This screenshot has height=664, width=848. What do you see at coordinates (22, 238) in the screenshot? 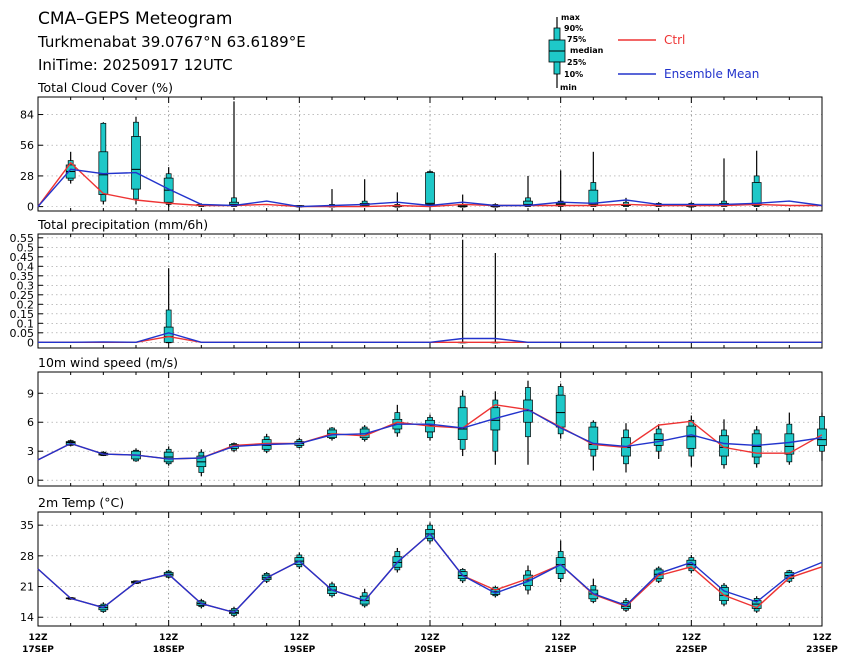
I see `ytick-label: 0.55` at bounding box center [22, 238].